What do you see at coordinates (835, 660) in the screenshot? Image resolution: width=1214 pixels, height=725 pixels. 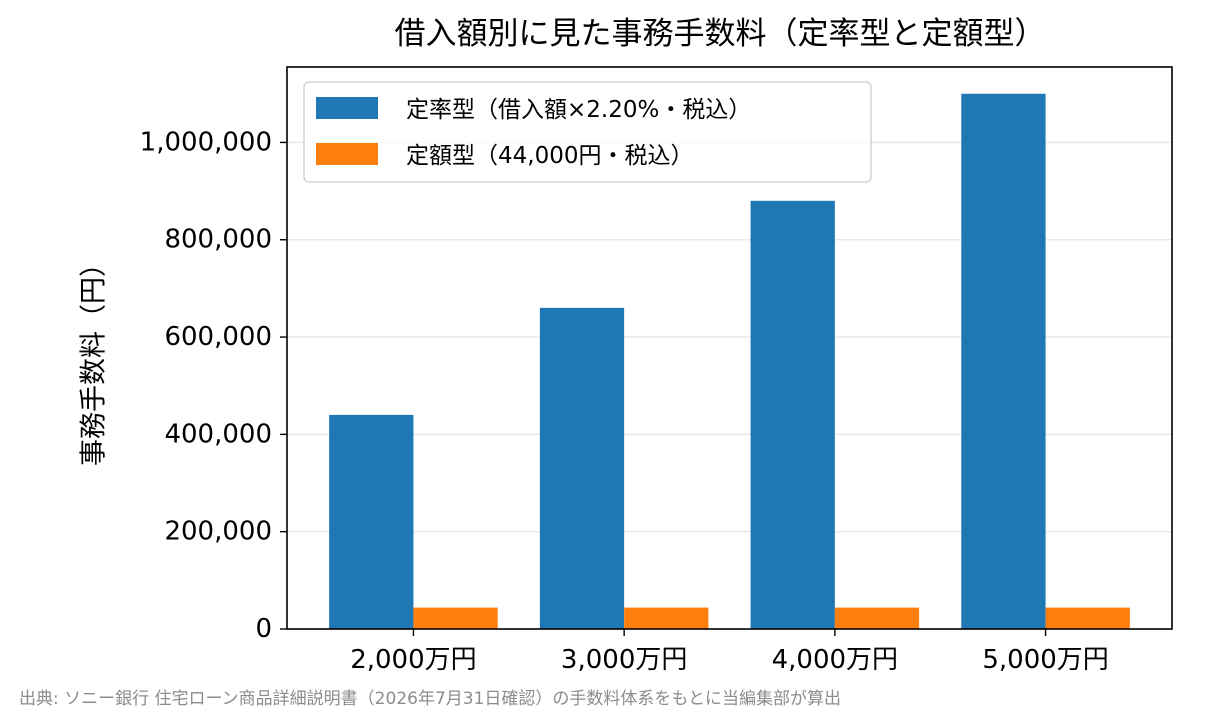 I see `x-tick-label: 4,000万円` at bounding box center [835, 660].